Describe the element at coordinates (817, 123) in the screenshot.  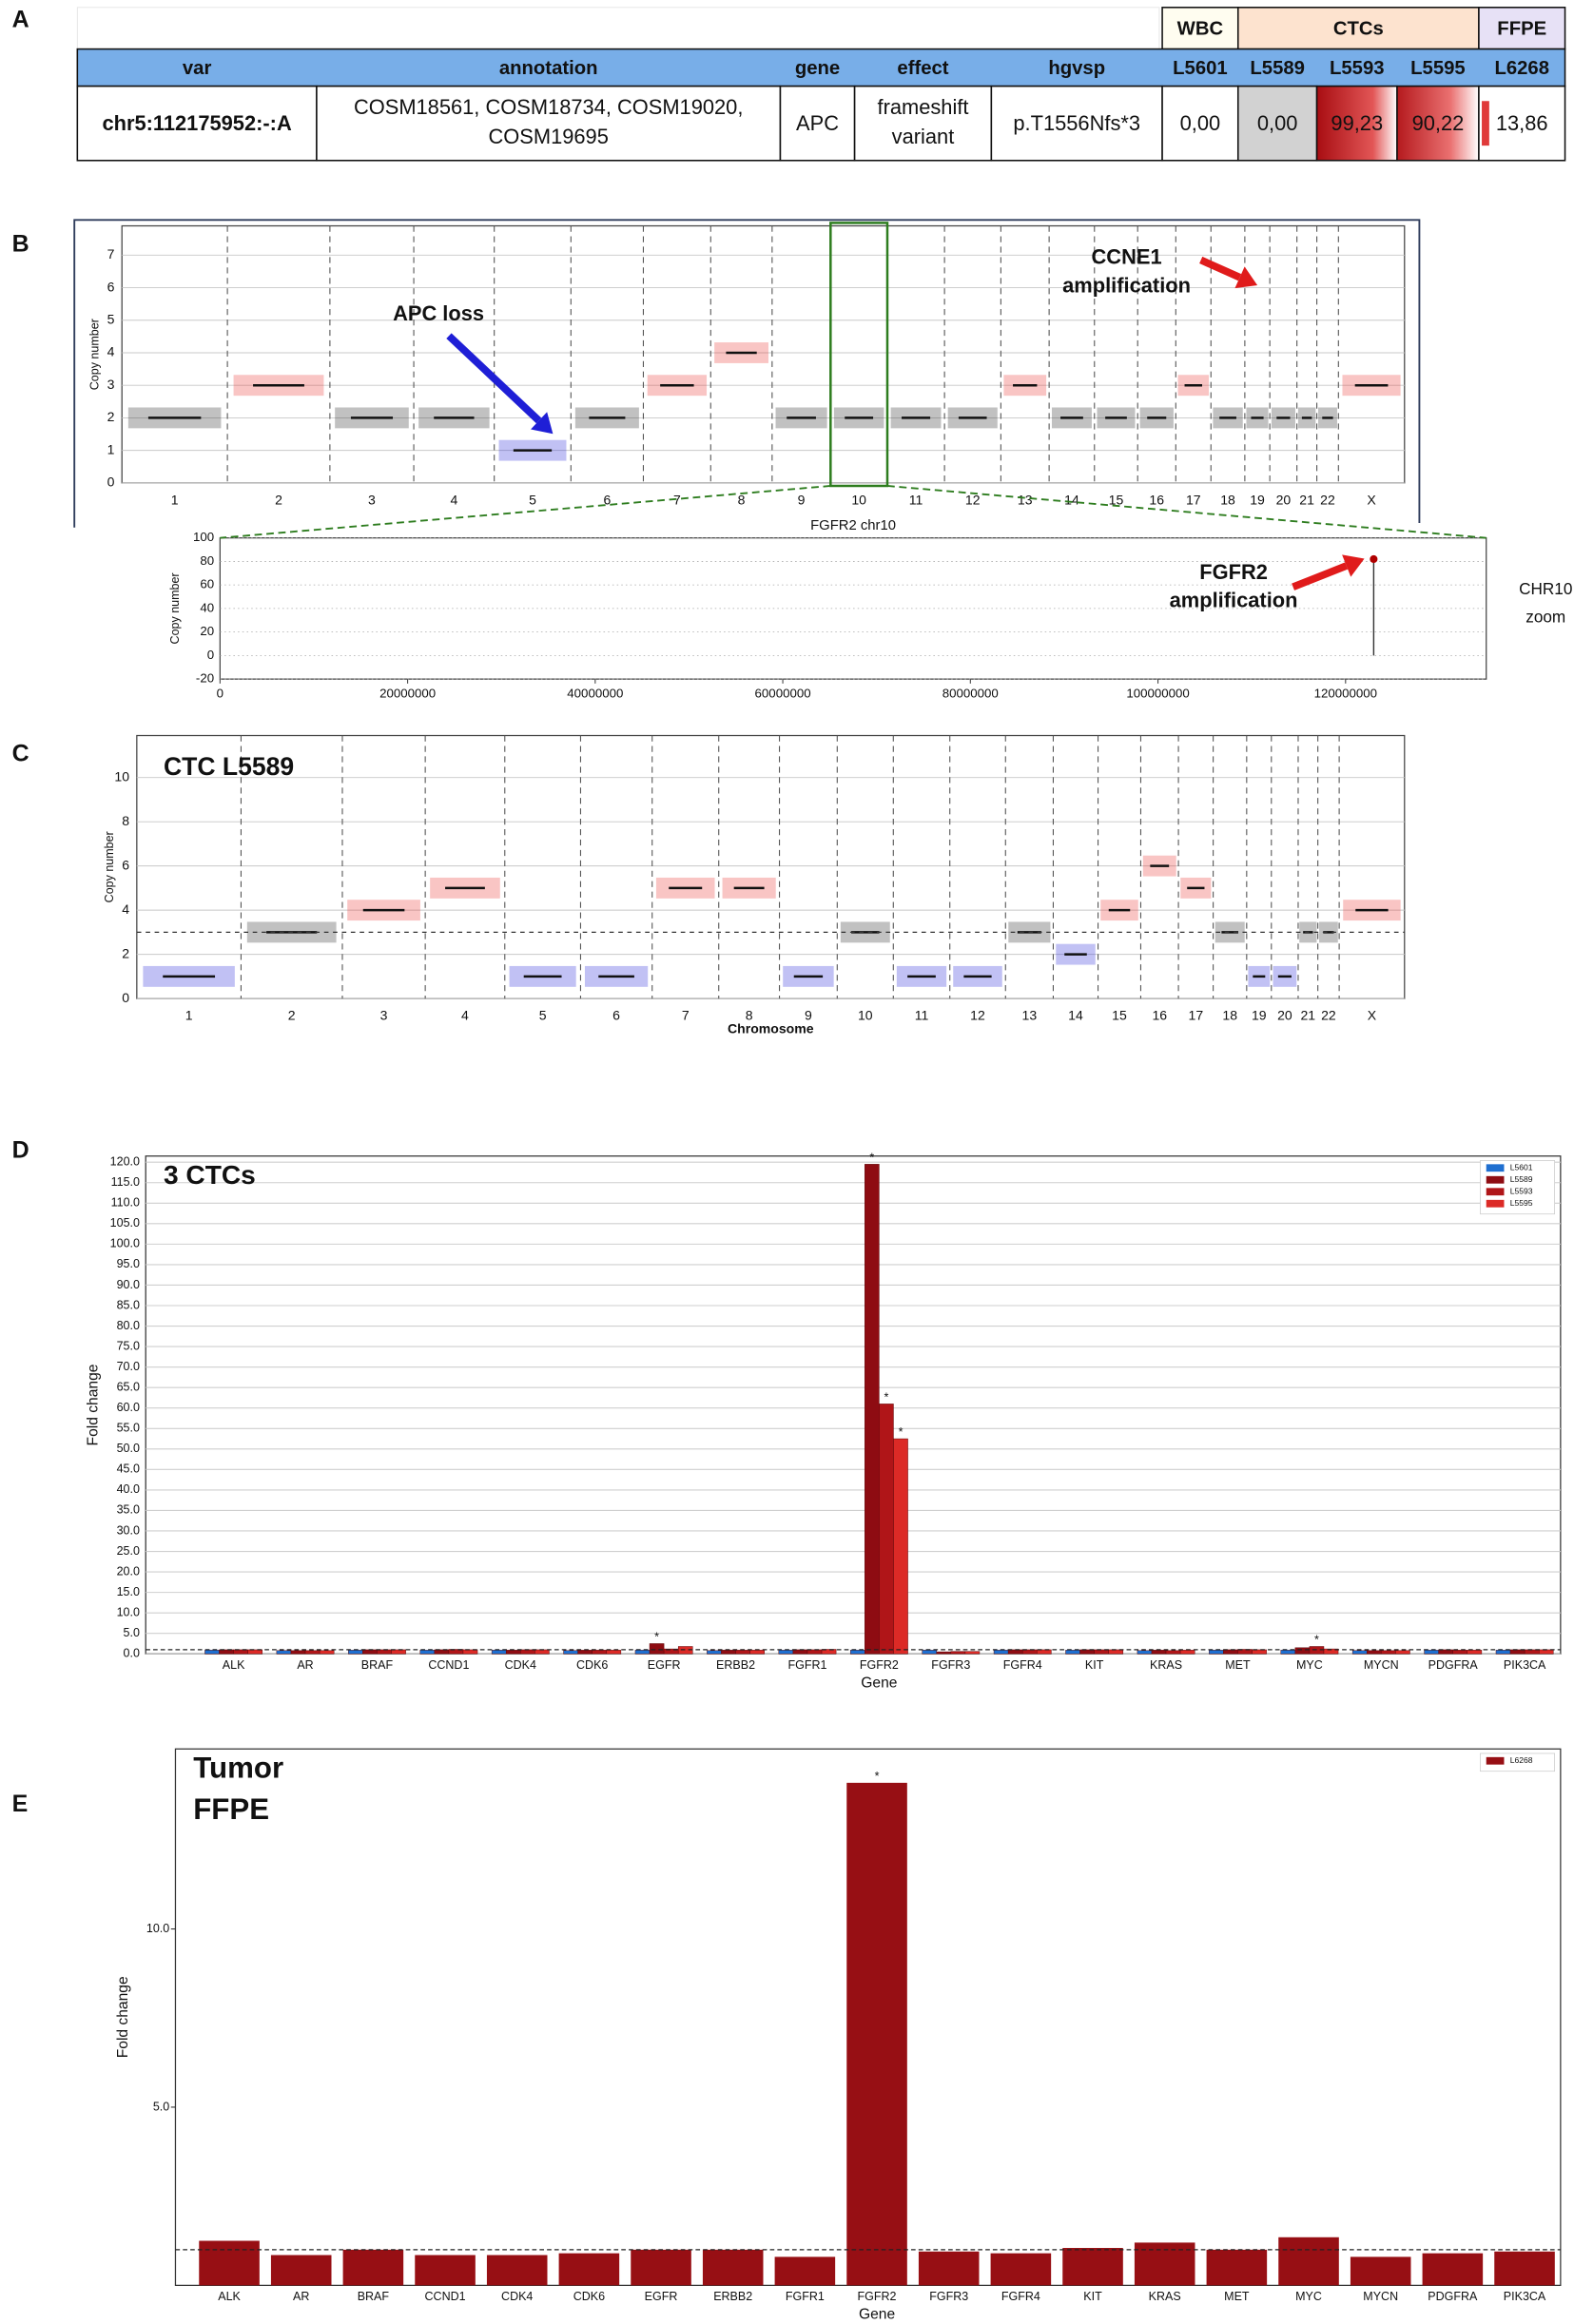
I see `cell-text: APC` at that location.